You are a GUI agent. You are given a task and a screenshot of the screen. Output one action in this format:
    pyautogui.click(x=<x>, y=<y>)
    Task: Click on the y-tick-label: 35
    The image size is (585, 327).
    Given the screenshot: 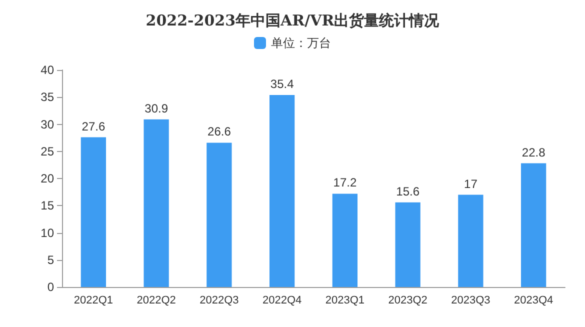 What is the action you would take?
    pyautogui.click(x=47, y=97)
    